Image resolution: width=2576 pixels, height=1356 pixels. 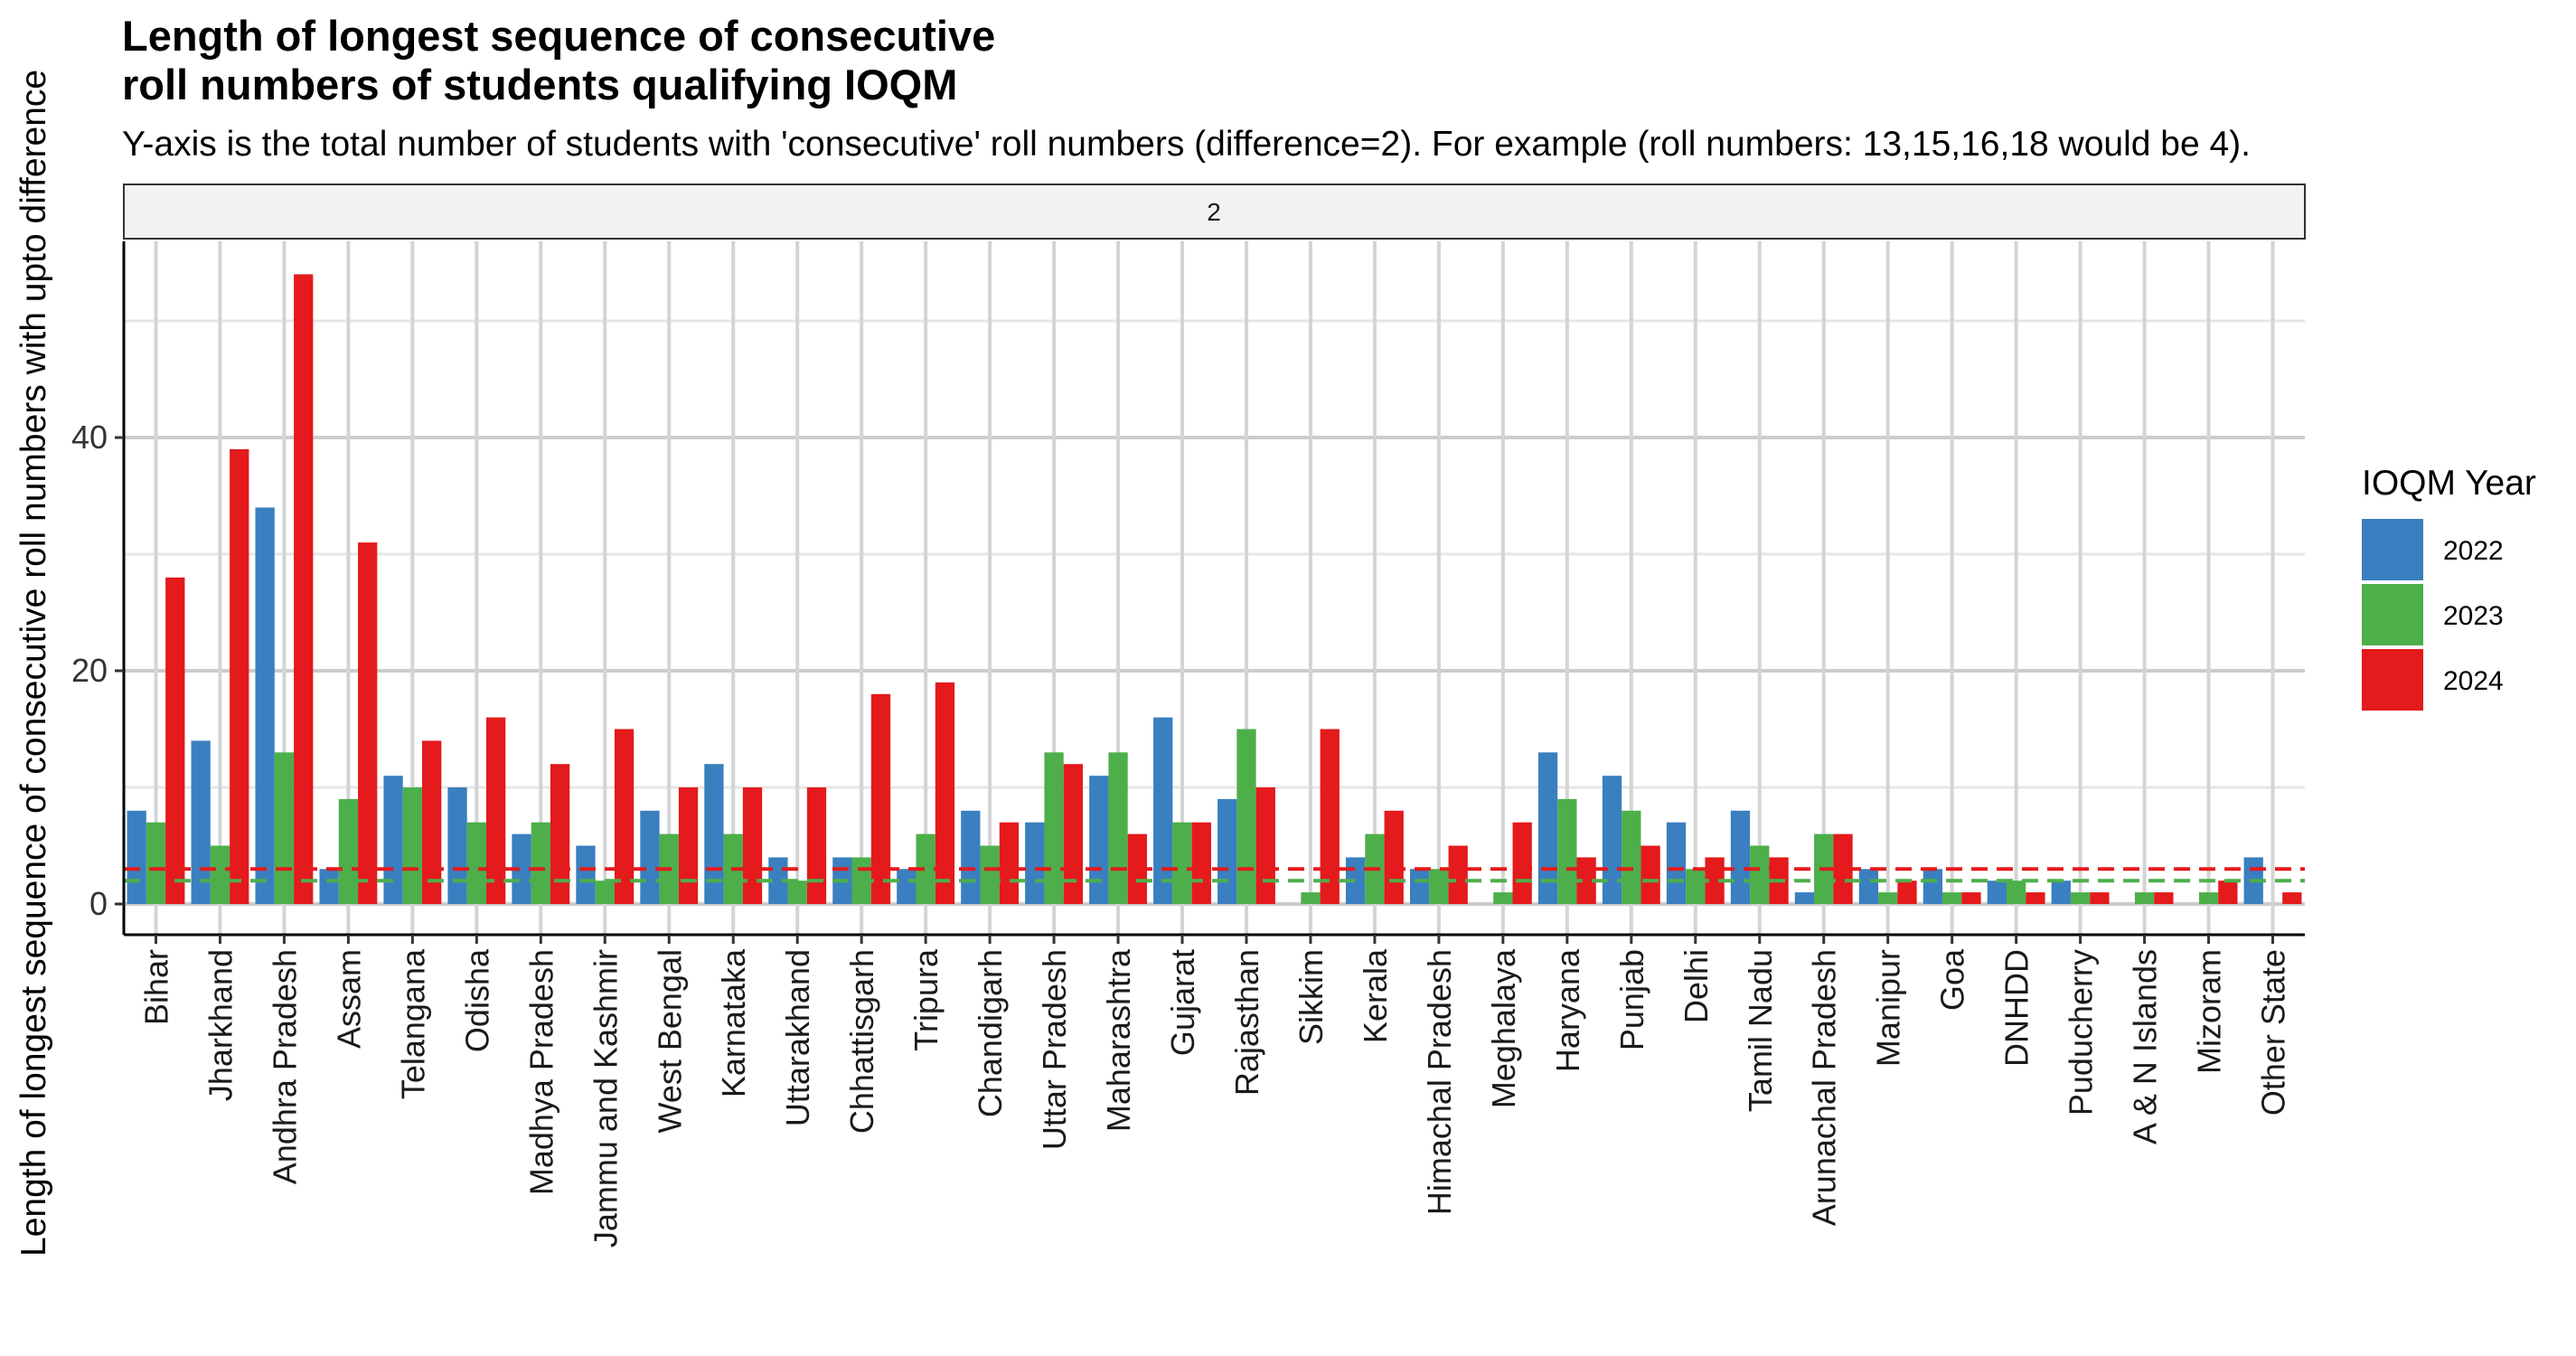 I want to click on x-tick-label: Tripura, so click(x=926, y=1000).